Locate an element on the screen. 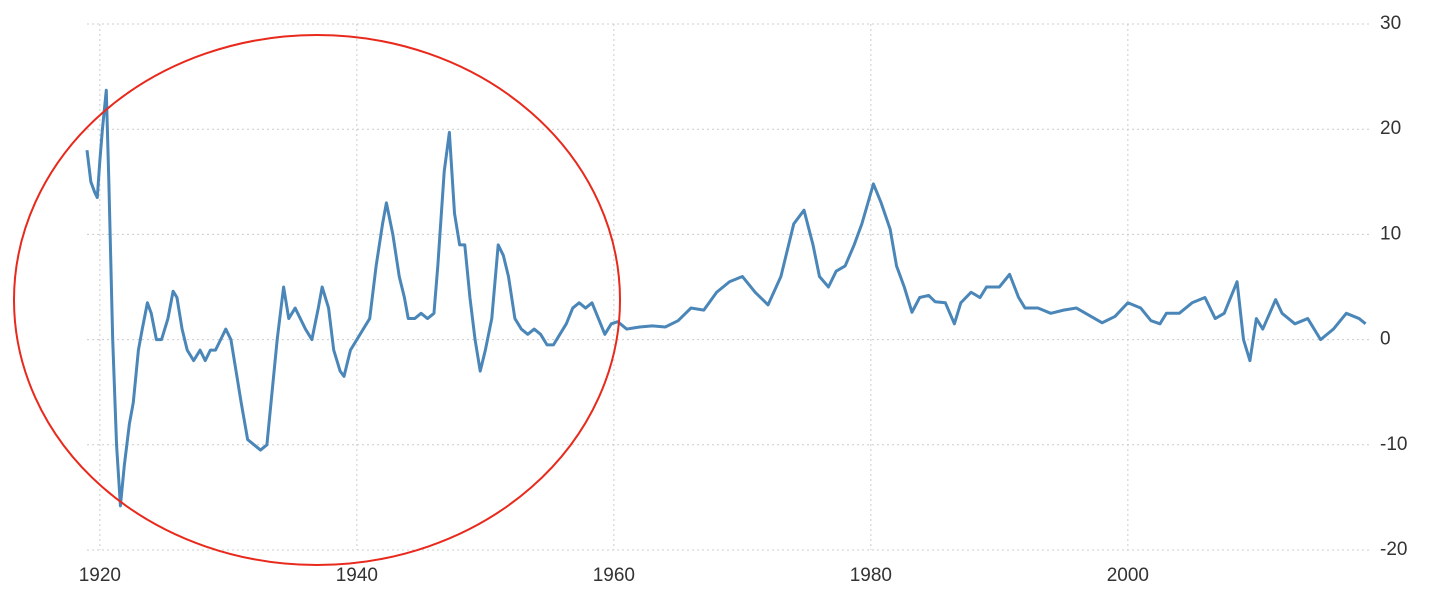  y-tick-label: 10 is located at coordinates (1390, 233).